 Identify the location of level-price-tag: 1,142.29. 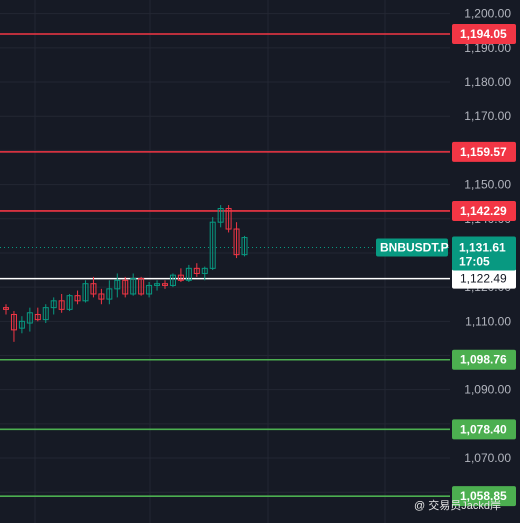
(484, 210).